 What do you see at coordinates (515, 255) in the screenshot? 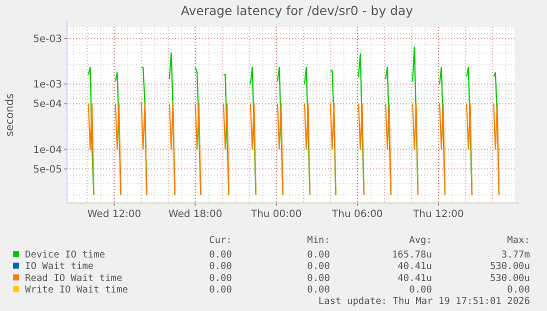
I see `text: 3.77m` at bounding box center [515, 255].